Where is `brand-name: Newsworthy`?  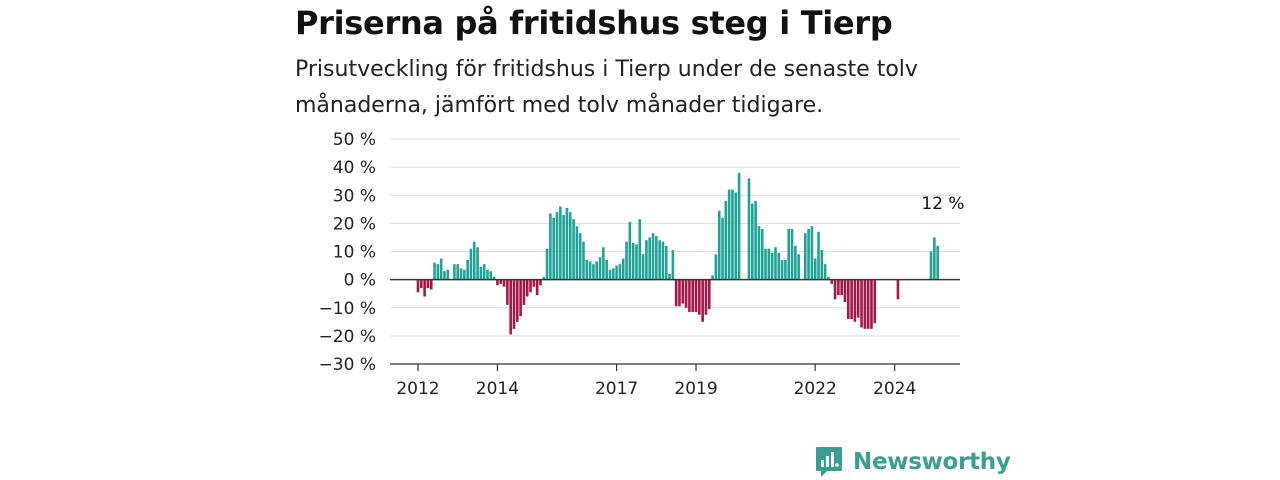 brand-name: Newsworthy is located at coordinates (932, 462).